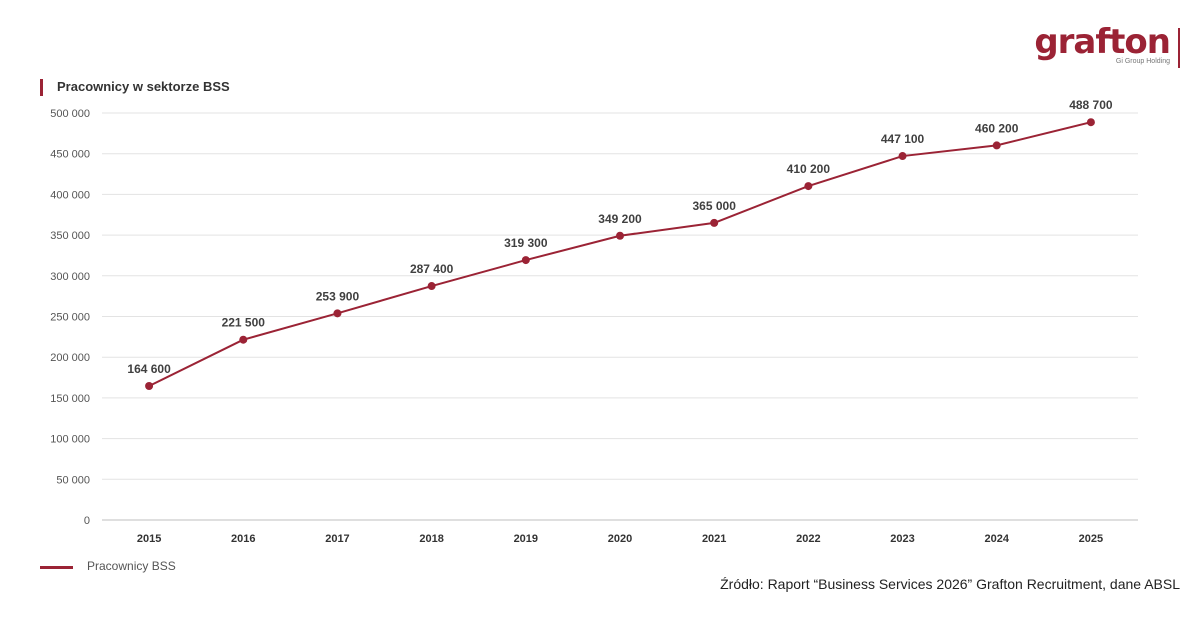 Image resolution: width=1200 pixels, height=628 pixels. What do you see at coordinates (70, 195) in the screenshot?
I see `y-tick-label: 400 000` at bounding box center [70, 195].